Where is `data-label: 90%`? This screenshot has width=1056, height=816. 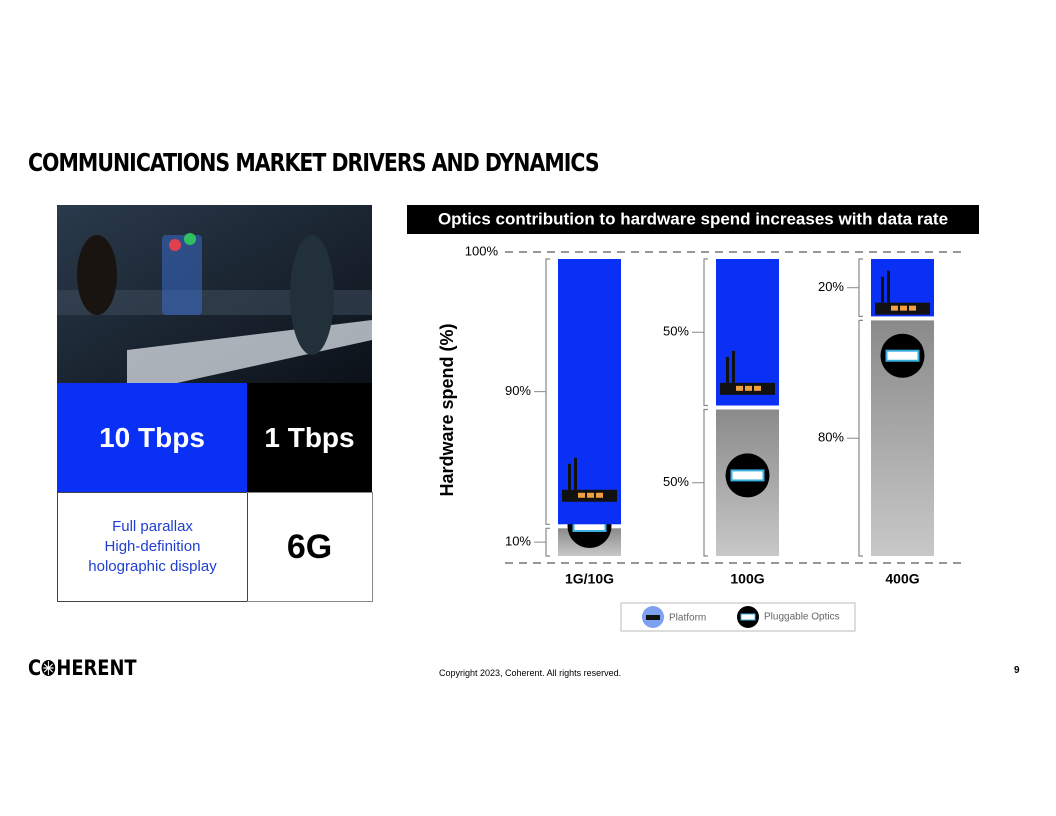
data-label: 90% is located at coordinates (518, 390).